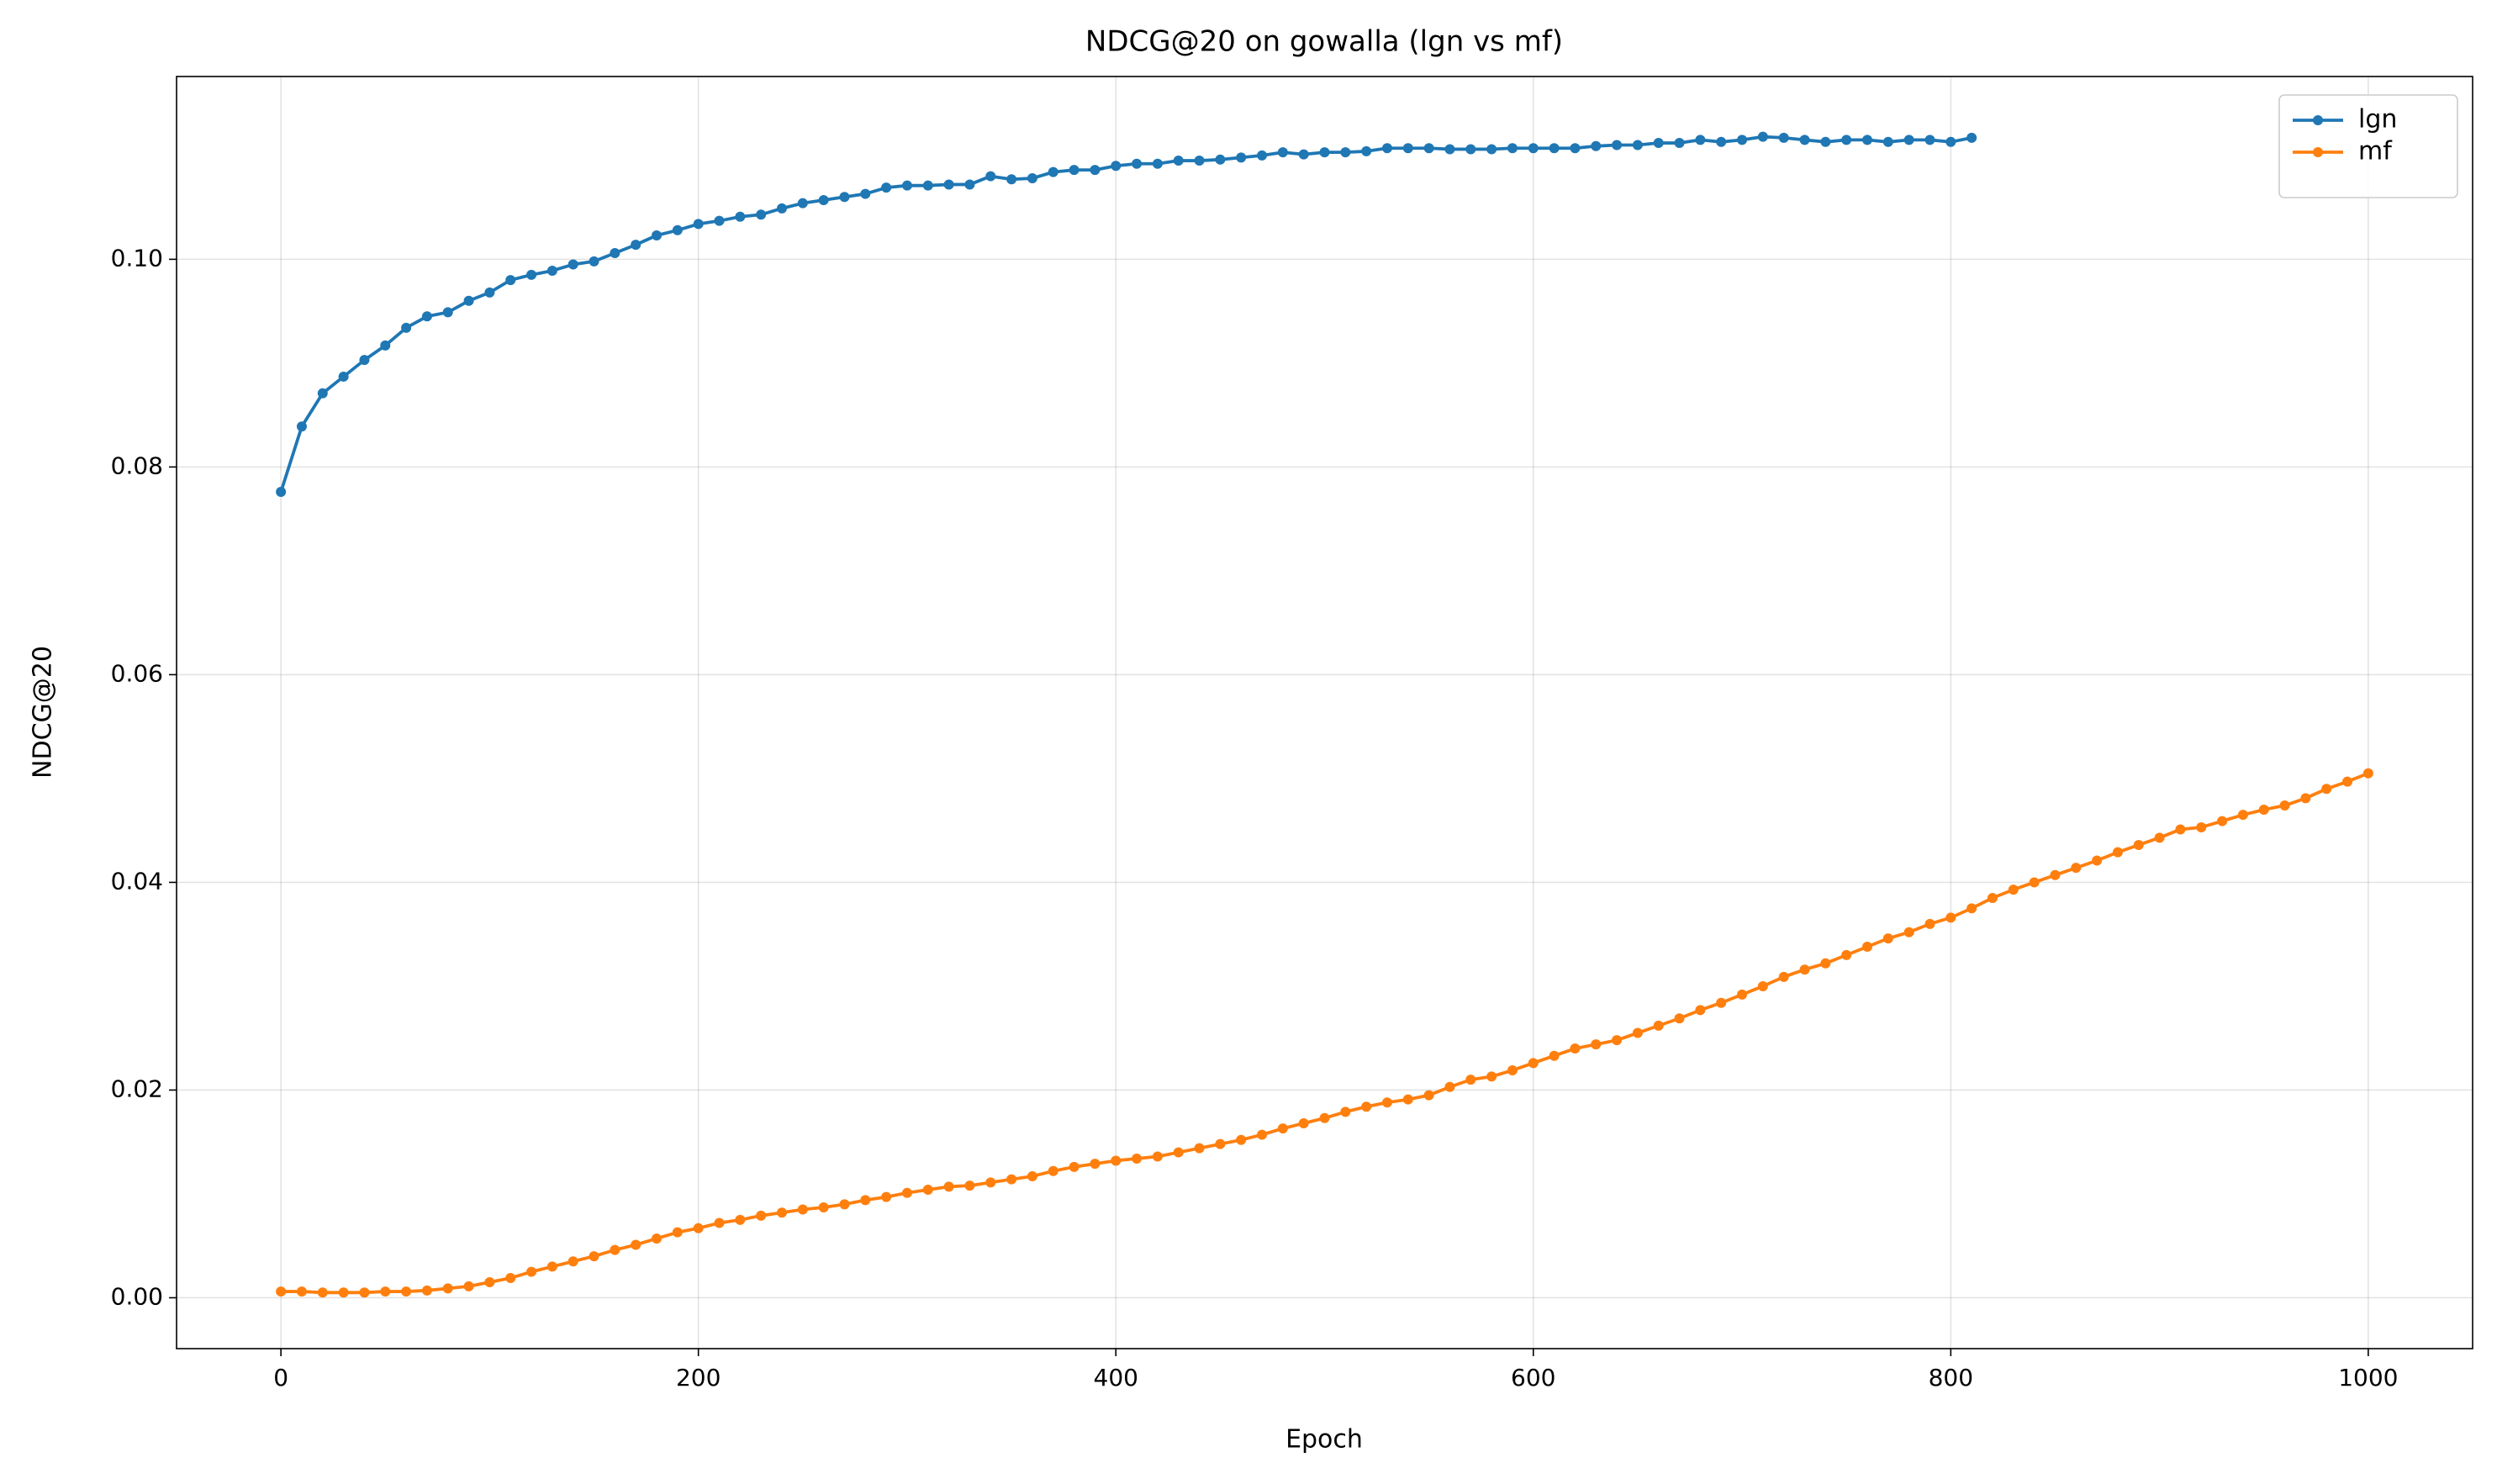 Image resolution: width=2497 pixels, height=1484 pixels. What do you see at coordinates (1951, 1378) in the screenshot?
I see `x-tick-label: 800` at bounding box center [1951, 1378].